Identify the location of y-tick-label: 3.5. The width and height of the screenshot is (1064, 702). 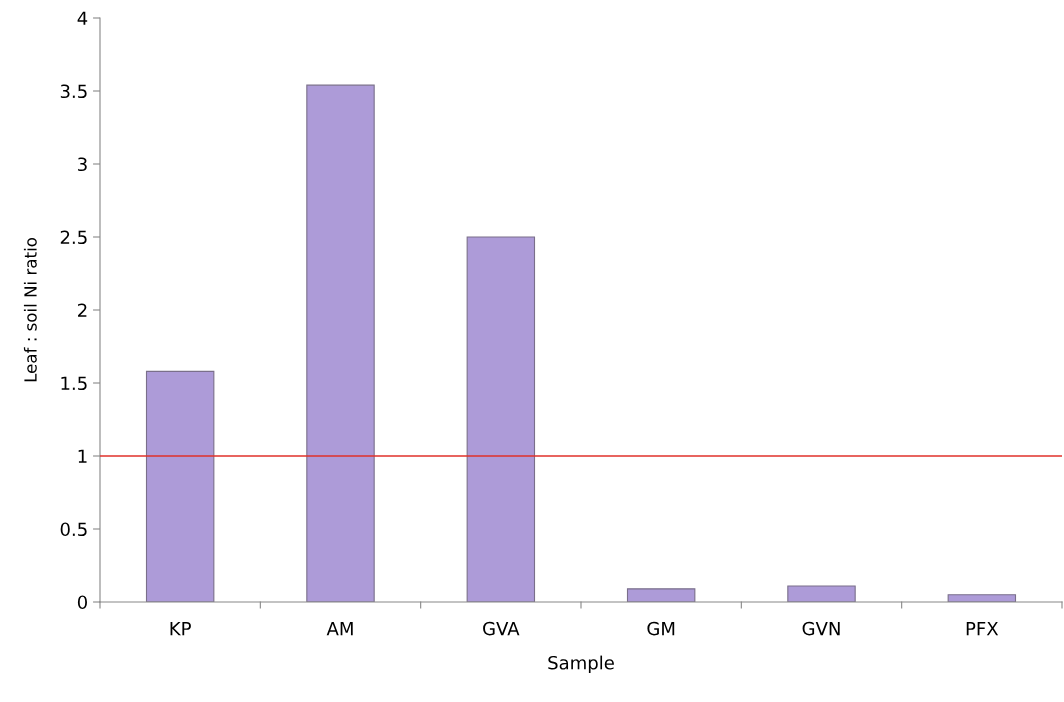
(73, 91).